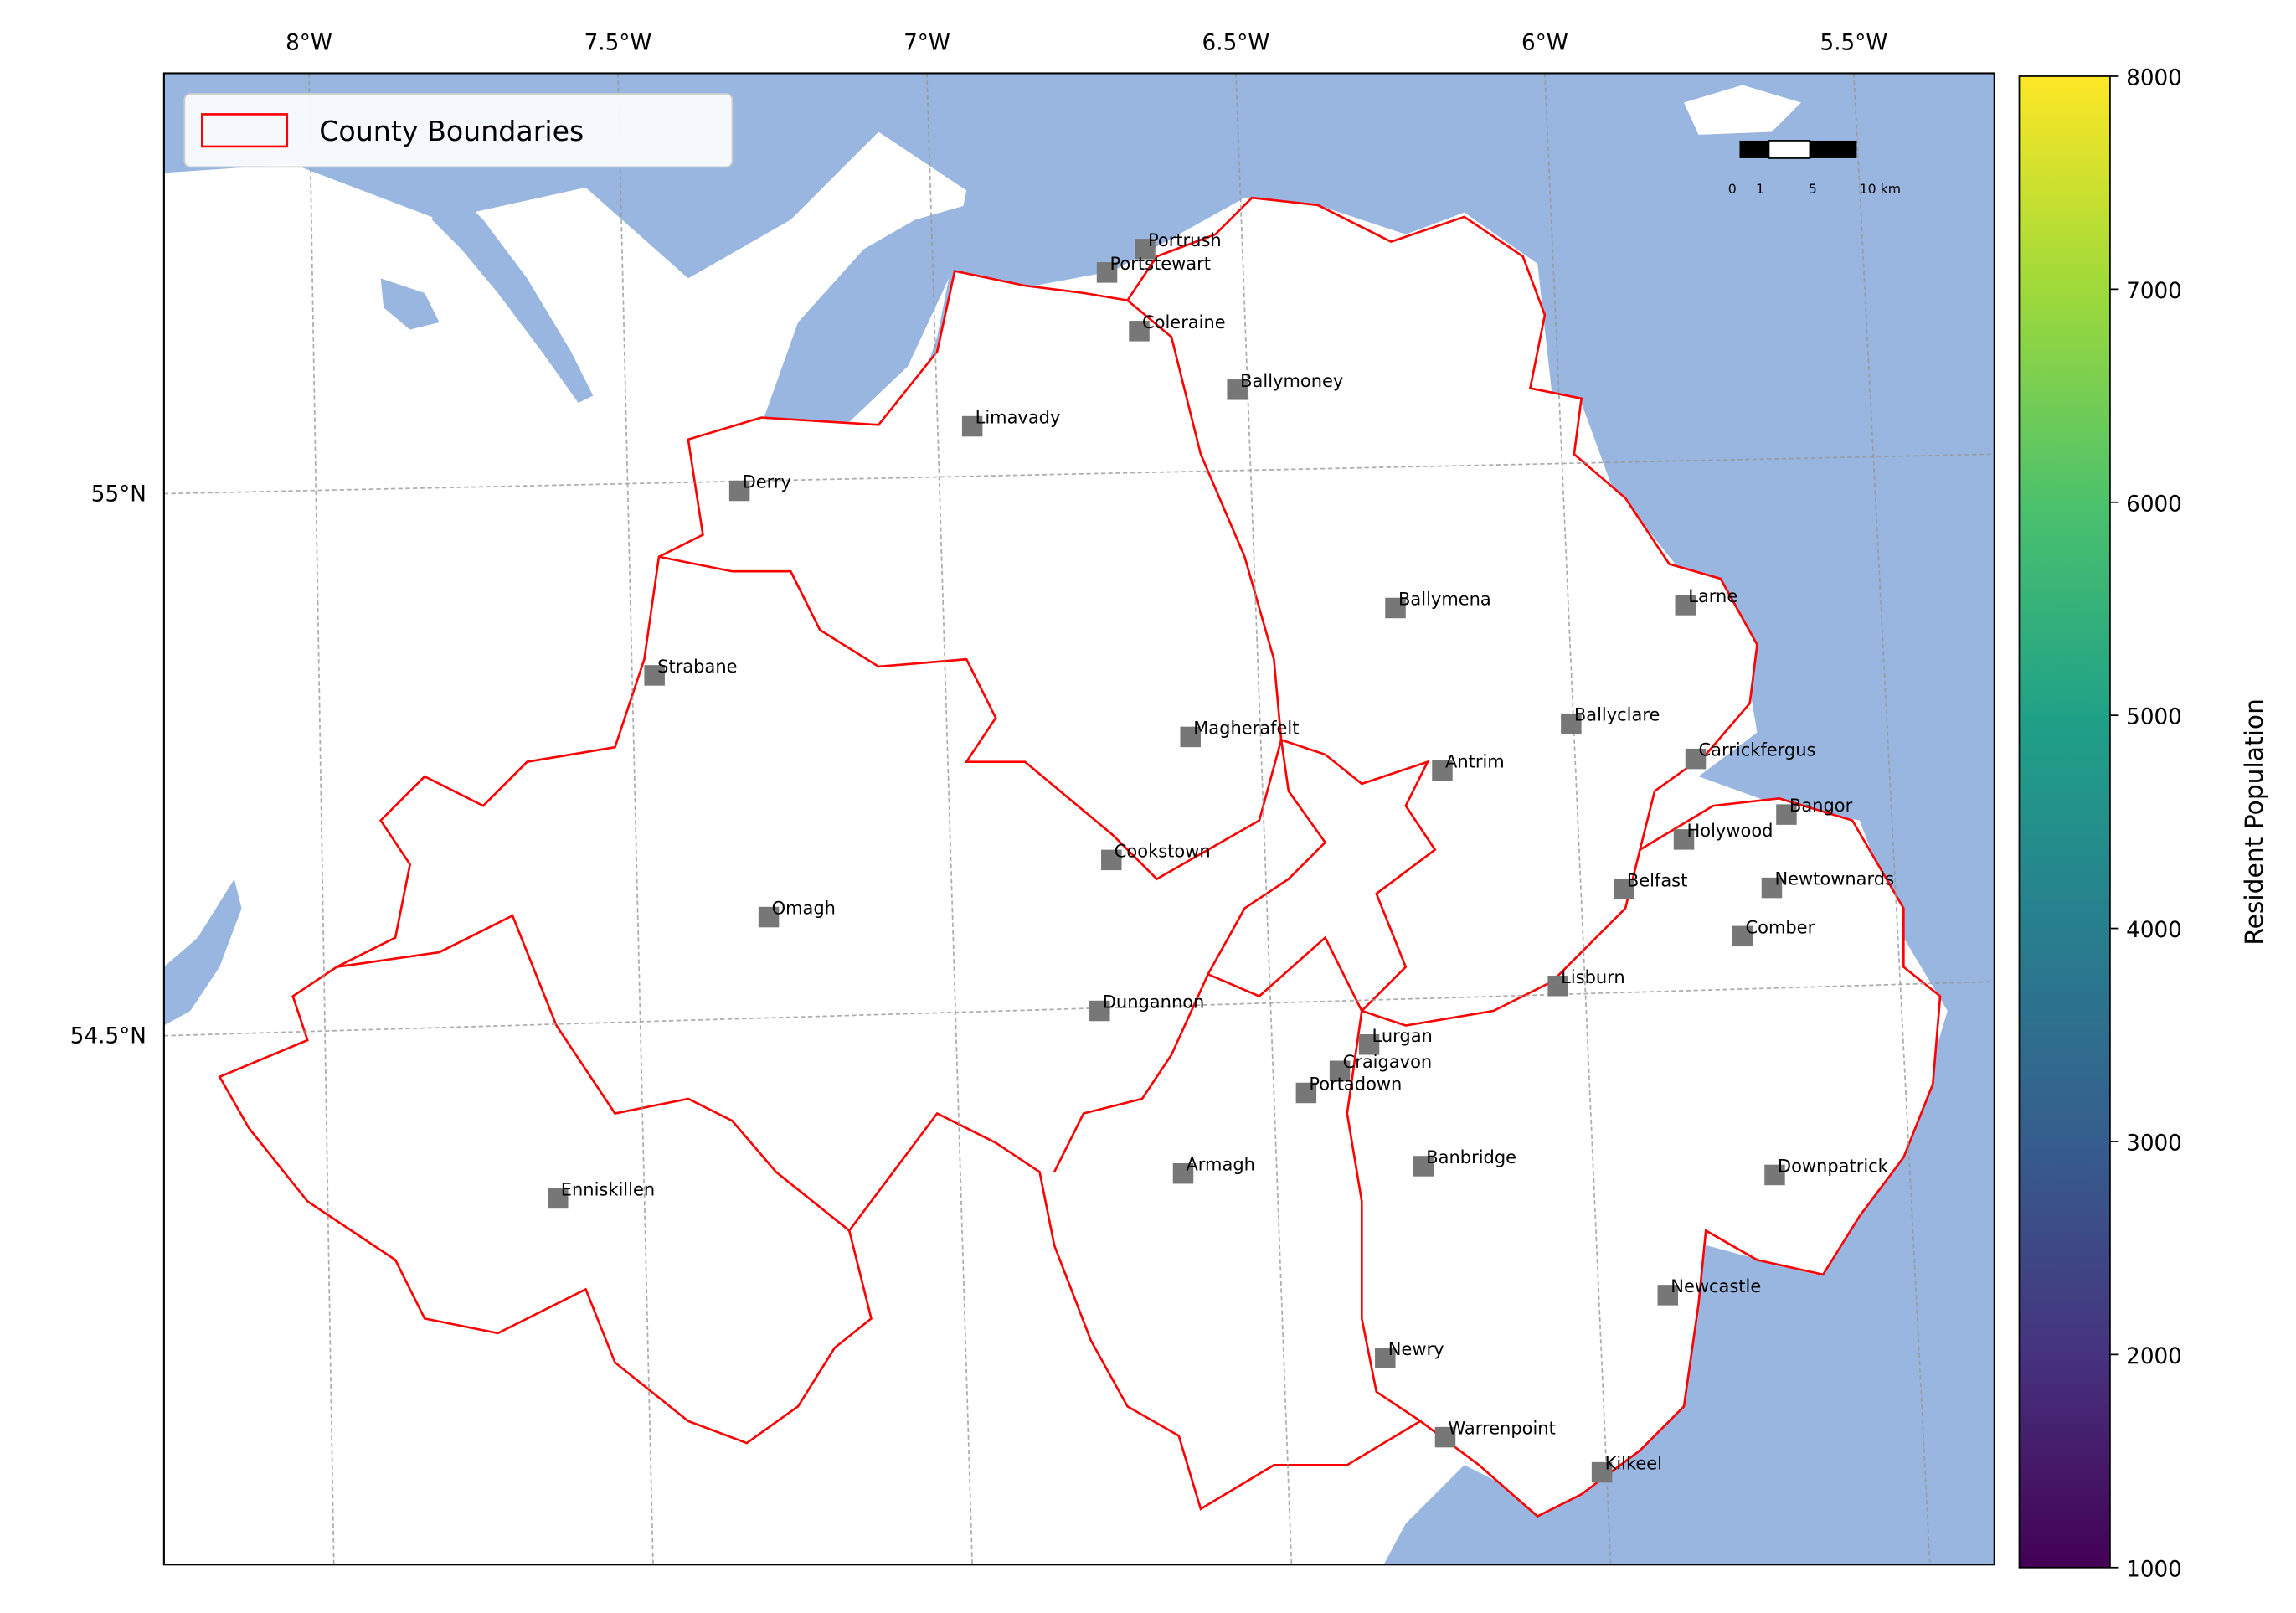 The height and width of the screenshot is (1613, 2296). What do you see at coordinates (487, 289) in the screenshot?
I see `lough-swilly` at bounding box center [487, 289].